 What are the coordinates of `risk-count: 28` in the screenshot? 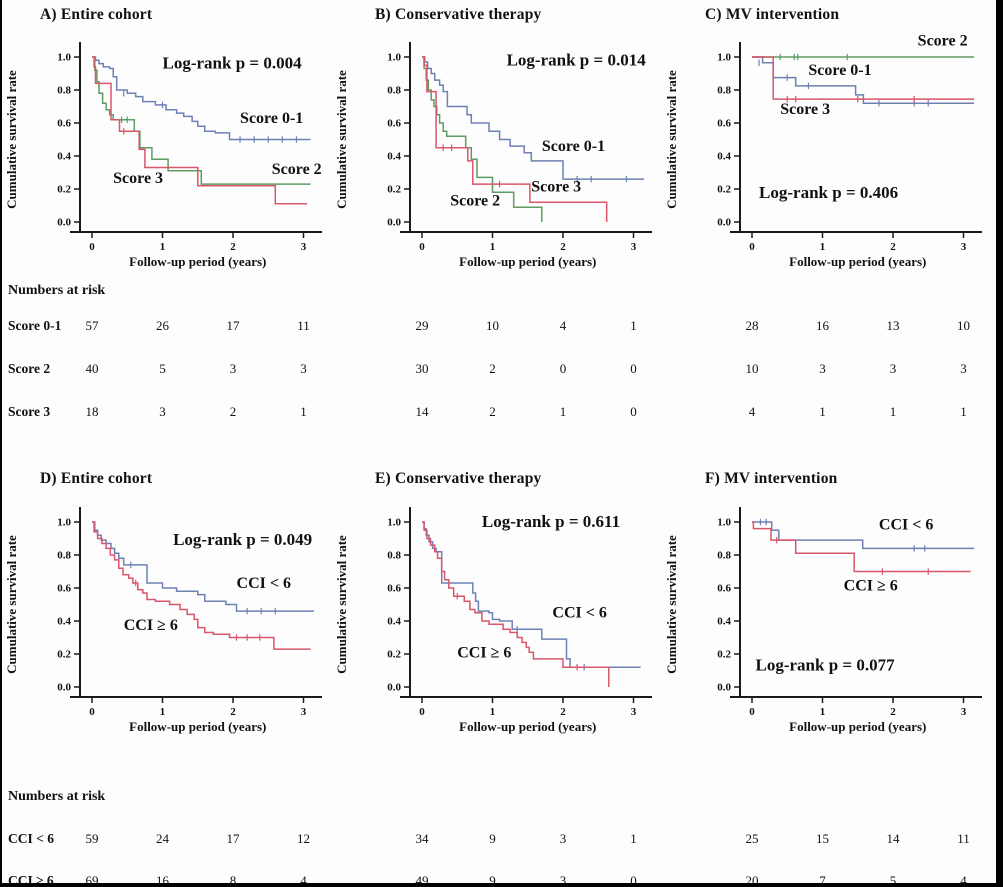 It's located at (752, 325).